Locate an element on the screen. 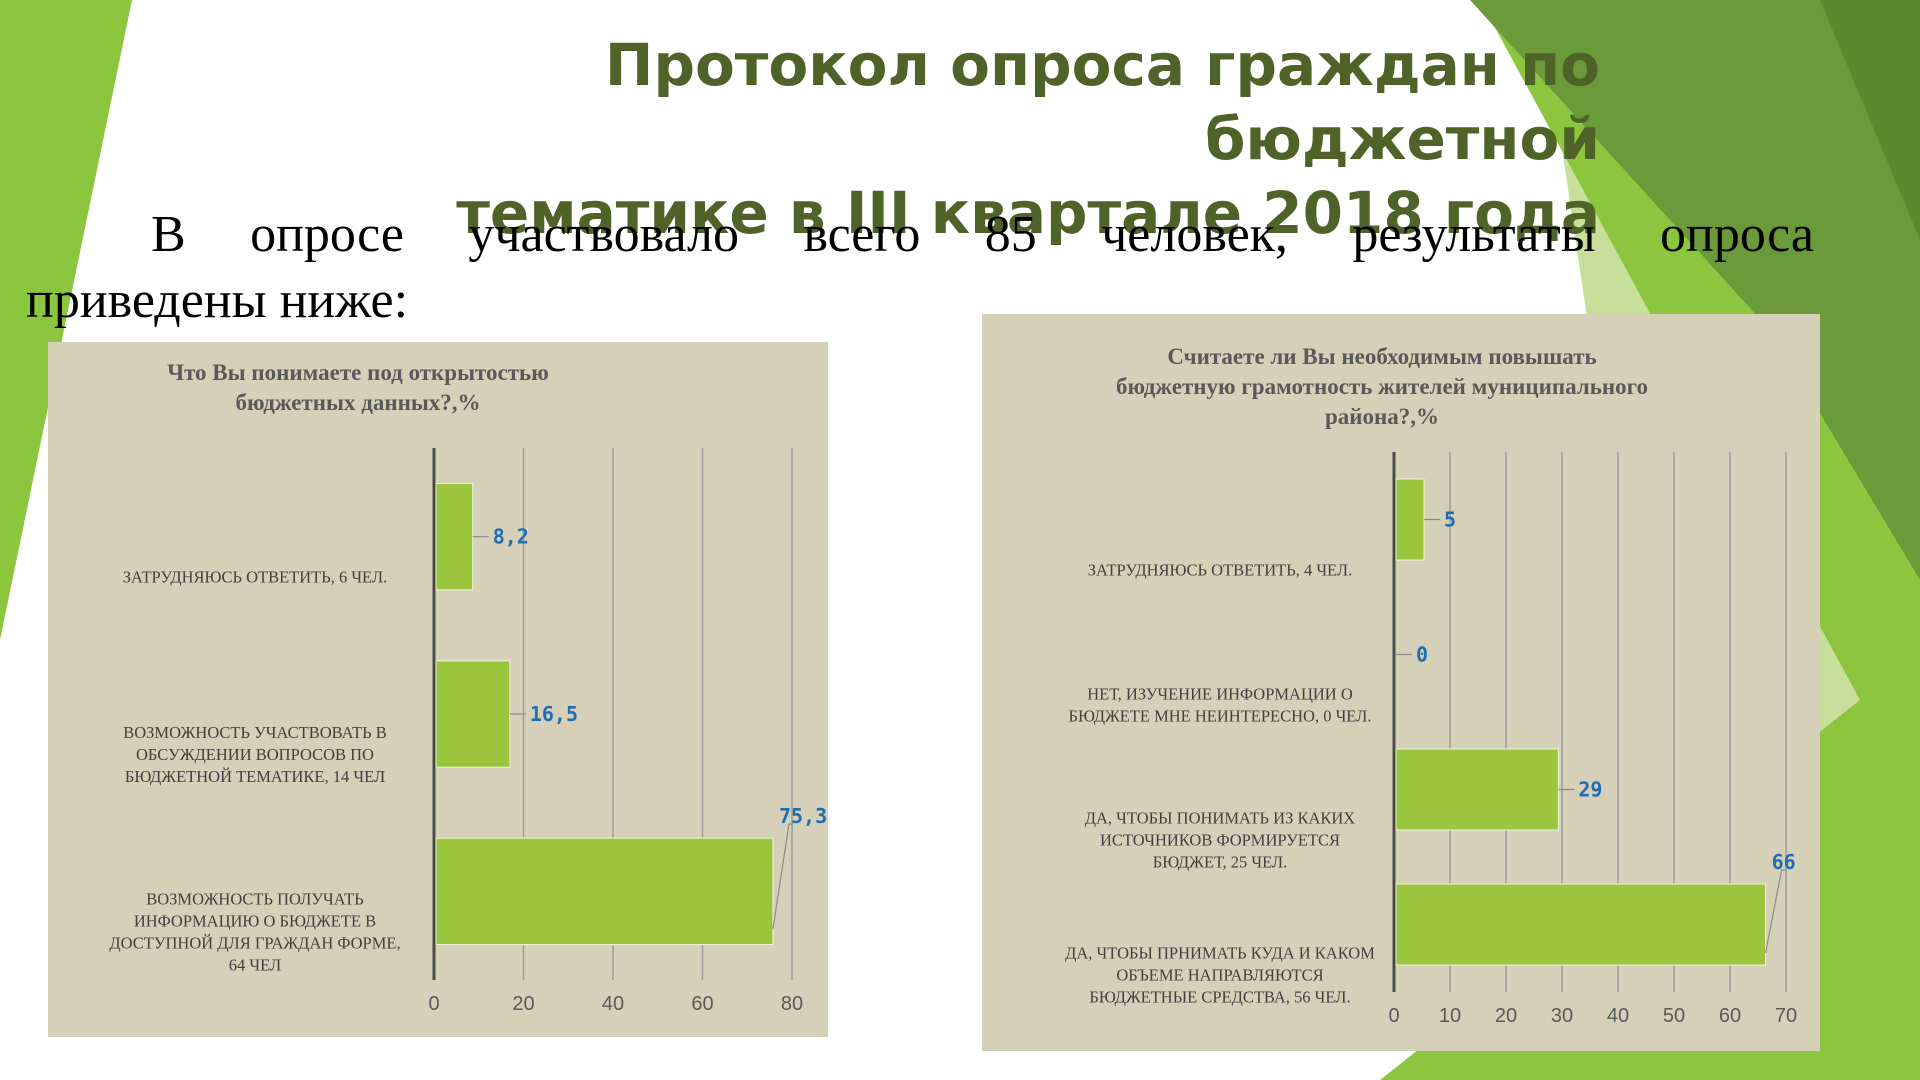  chart-title-line: бюджетных данных?,% is located at coordinates (358, 402).